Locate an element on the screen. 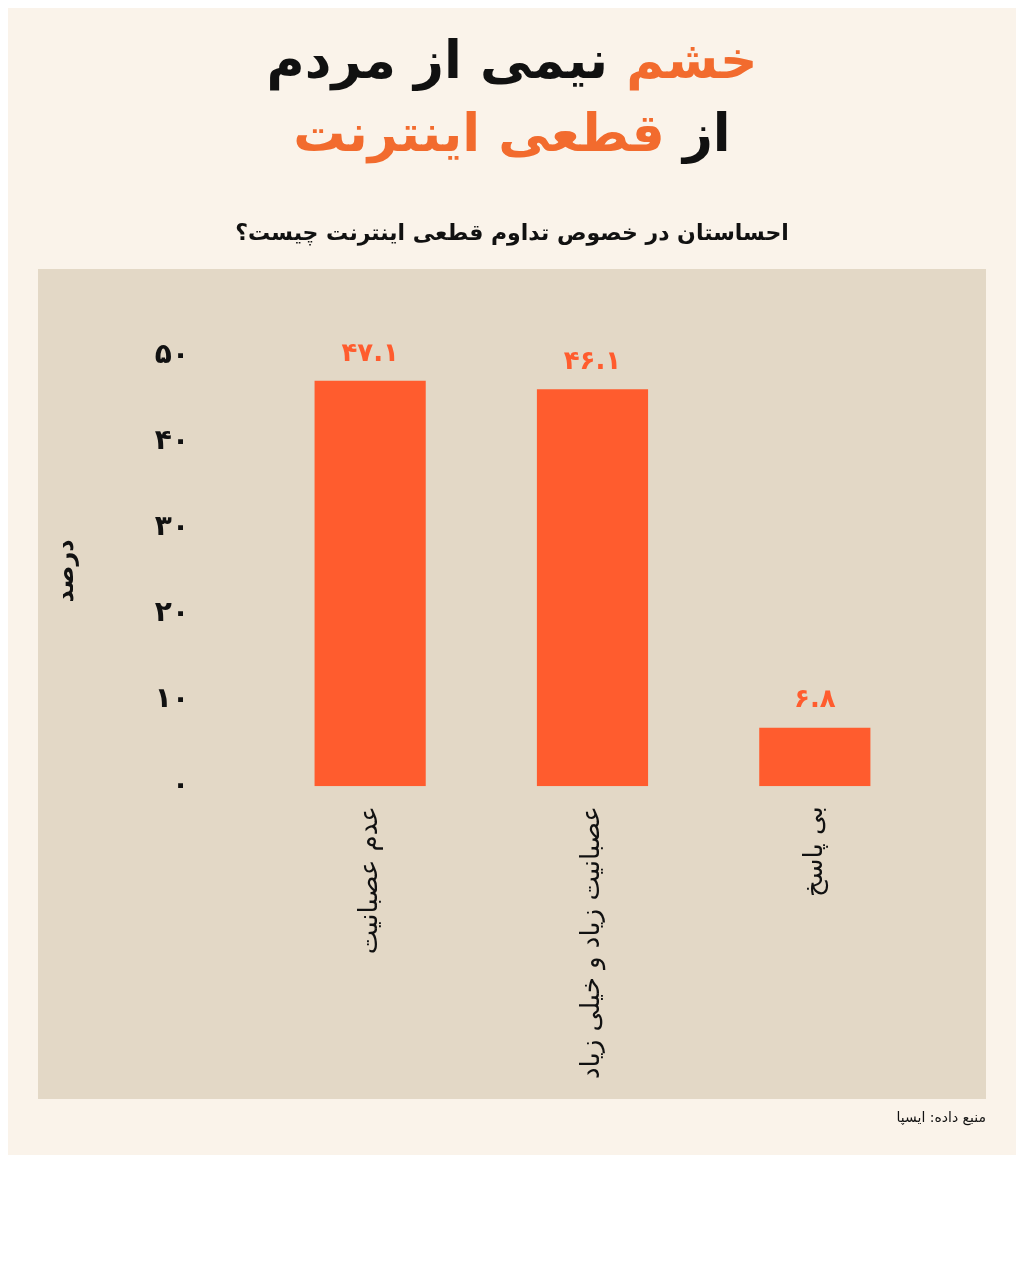 The image size is (1024, 1280). data-label: ۴۷.۱ is located at coordinates (370, 351).